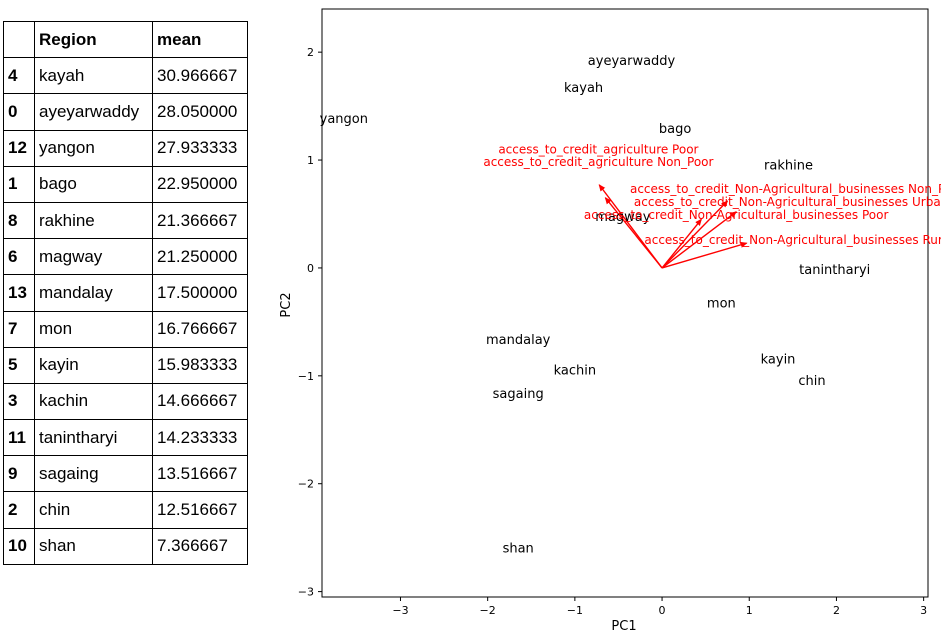  Describe the element at coordinates (518, 548) in the screenshot. I see `point-label: shan` at that location.